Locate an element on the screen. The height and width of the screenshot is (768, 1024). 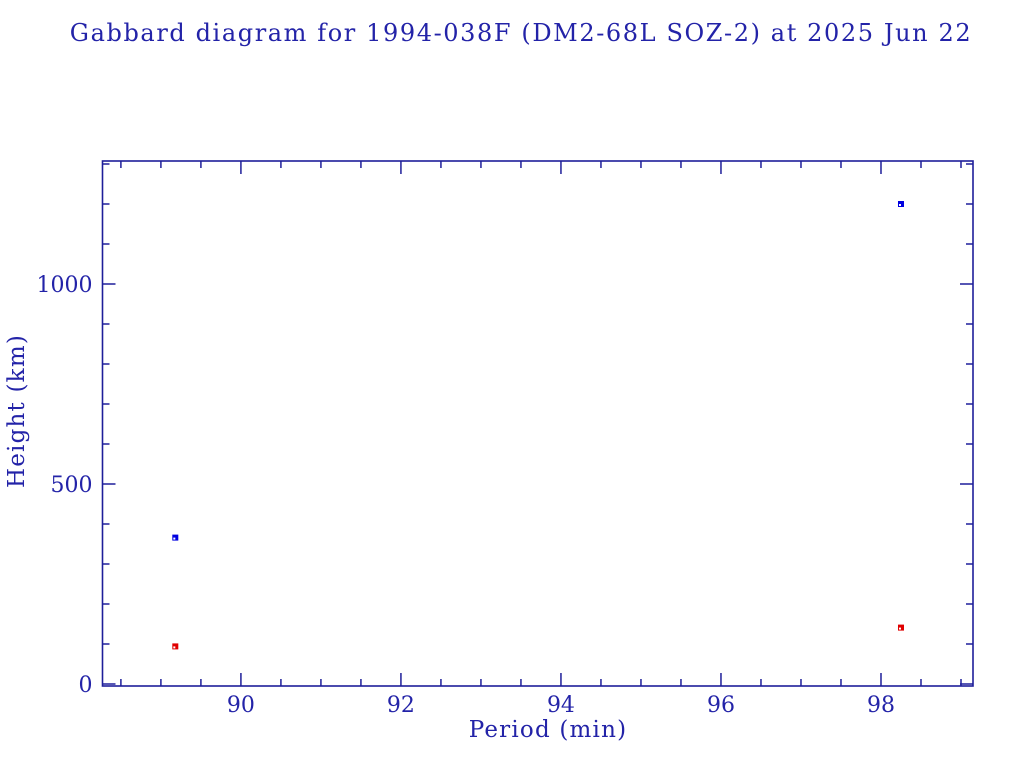
x-tick-label: 96 is located at coordinates (721, 705).